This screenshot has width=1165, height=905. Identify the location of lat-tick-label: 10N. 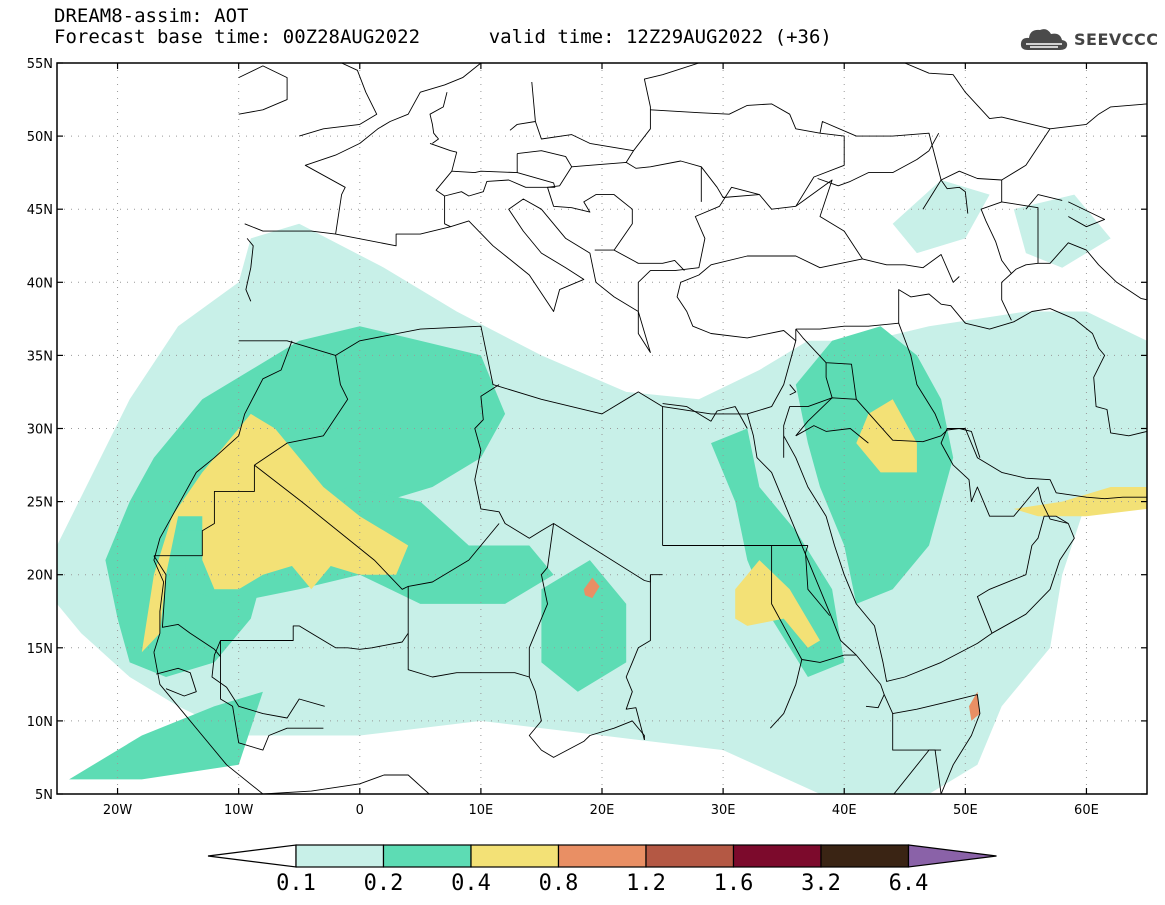
(40, 722).